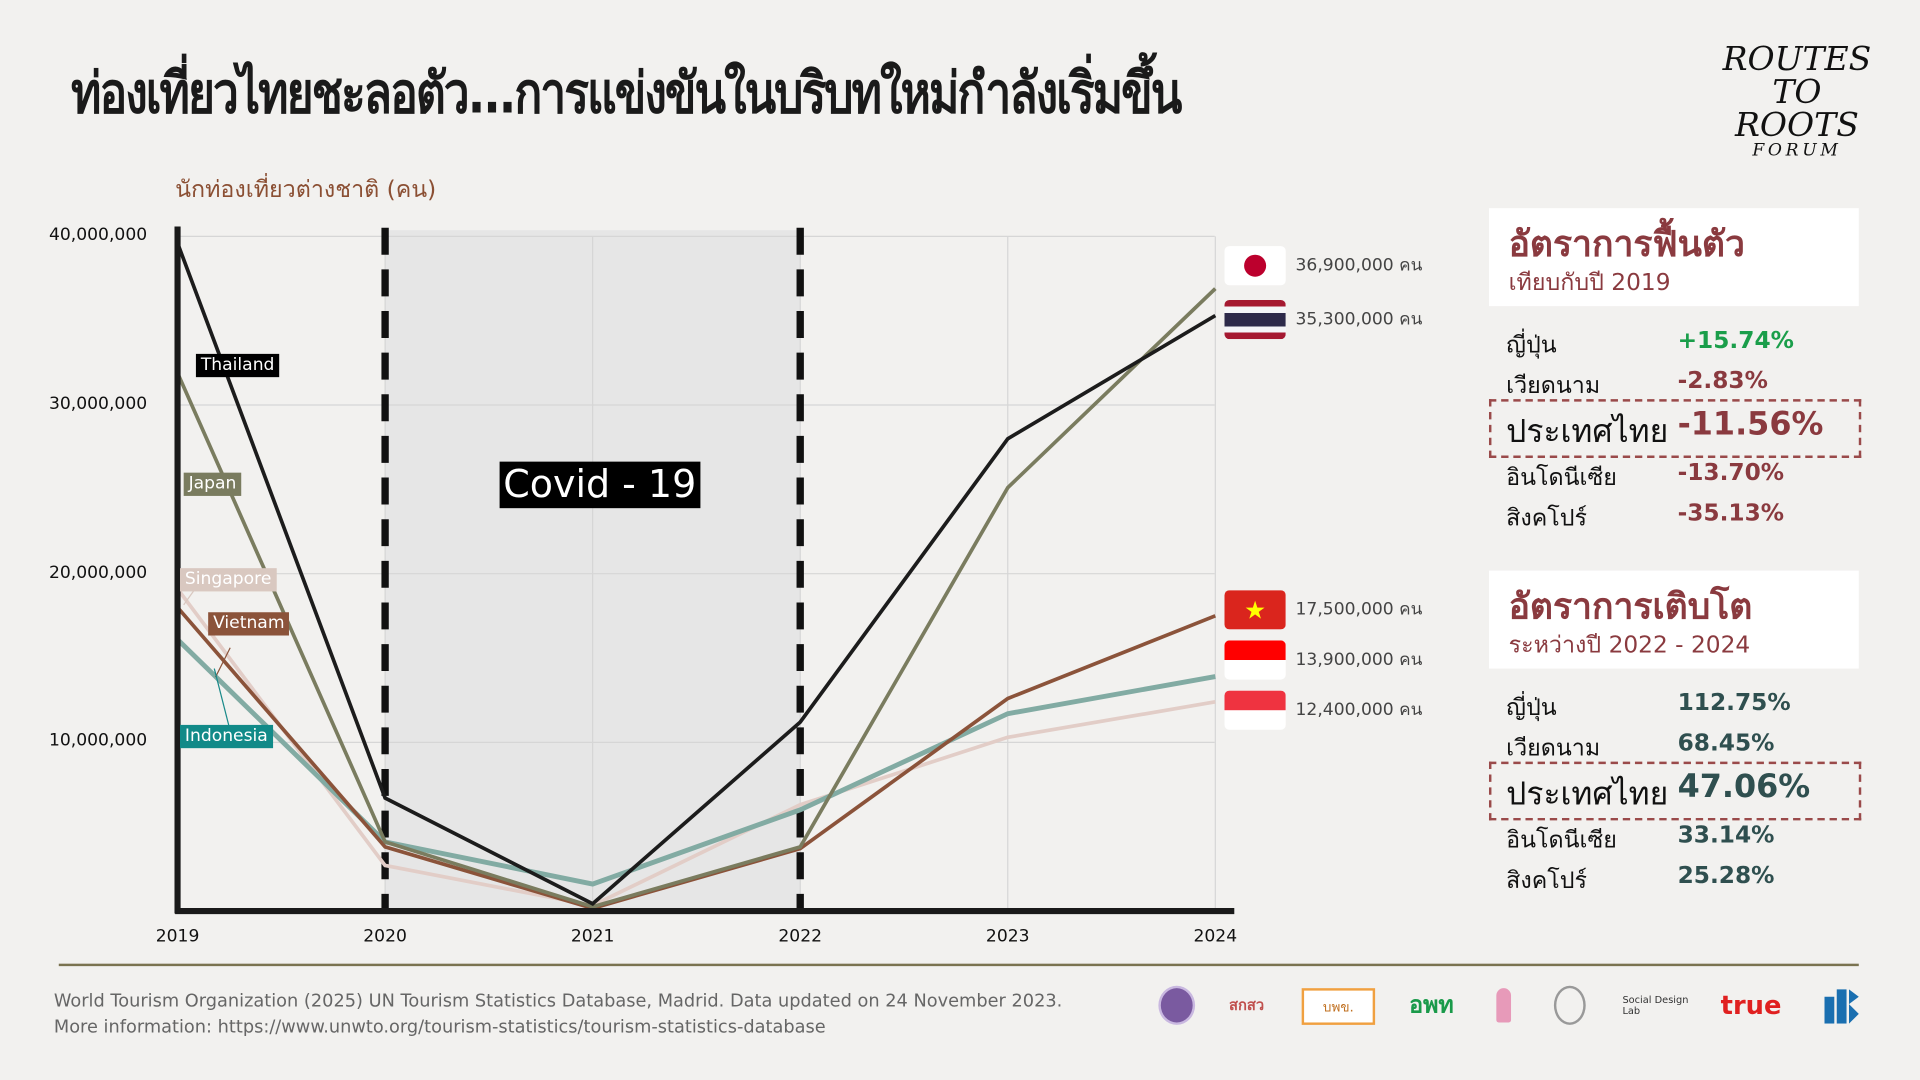  Describe the element at coordinates (1359, 610) in the screenshot. I see `end-value-text: 17,500,000 คน` at that location.